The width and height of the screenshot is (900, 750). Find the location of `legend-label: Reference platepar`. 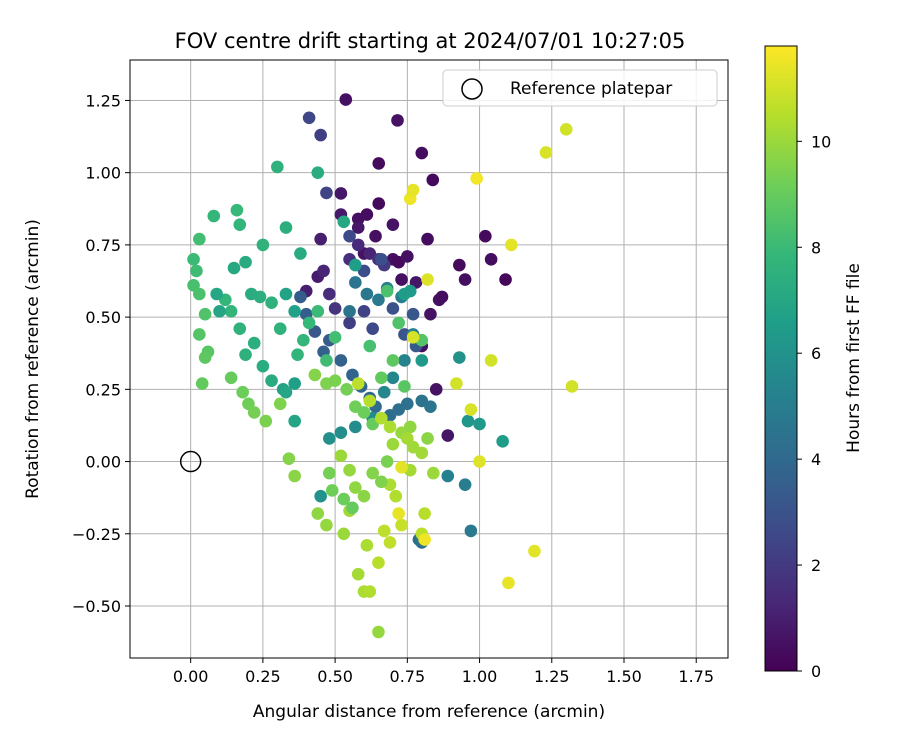

legend-label: Reference platepar is located at coordinates (591, 89).